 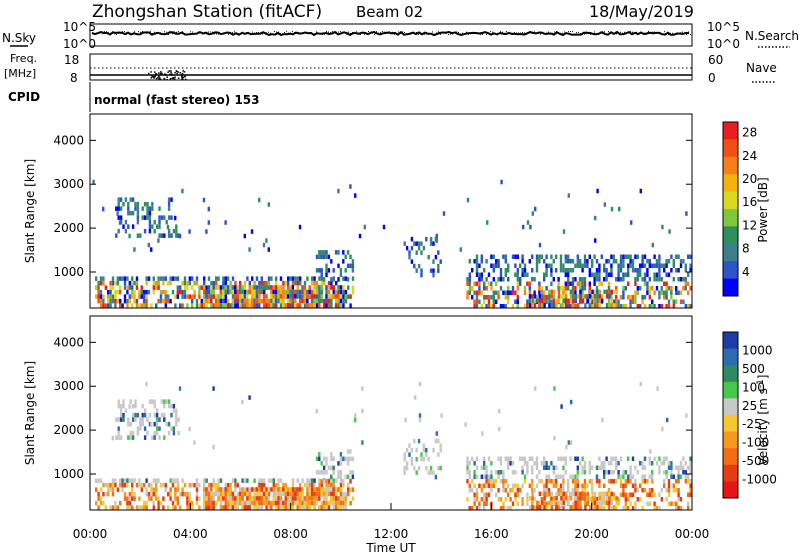 I want to click on y-tick-label: 1000, so click(x=68, y=474).